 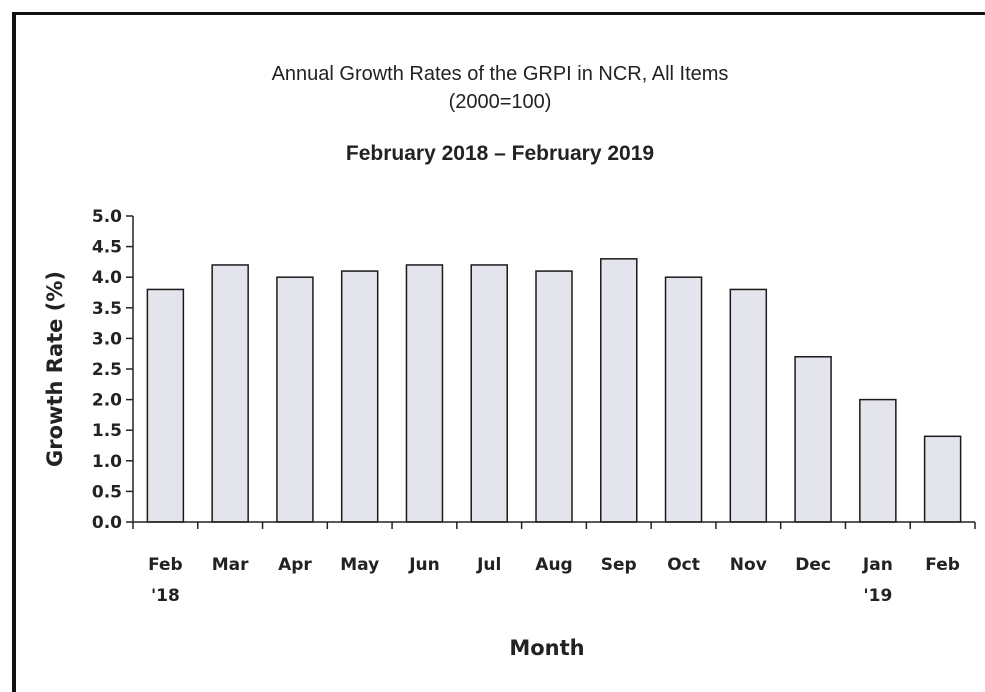 What do you see at coordinates (295, 565) in the screenshot?
I see `x-category-label: Apr` at bounding box center [295, 565].